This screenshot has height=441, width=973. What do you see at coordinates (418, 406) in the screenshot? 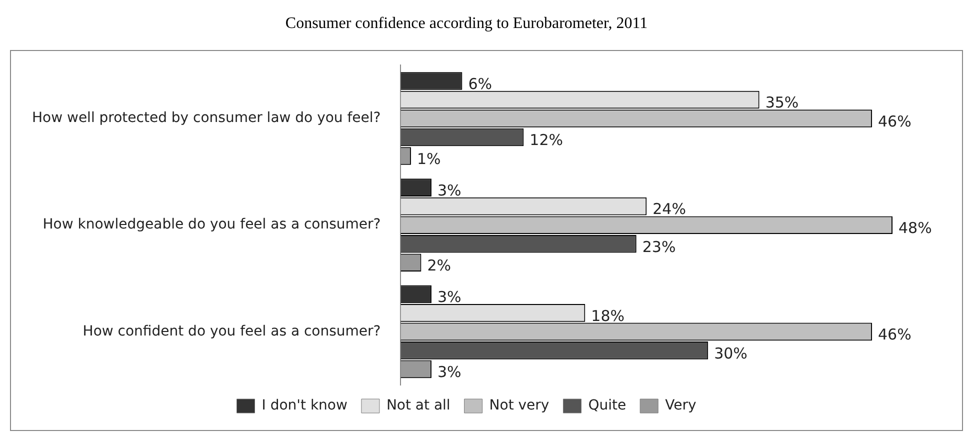
I see `legend-label: Not at all` at bounding box center [418, 406].